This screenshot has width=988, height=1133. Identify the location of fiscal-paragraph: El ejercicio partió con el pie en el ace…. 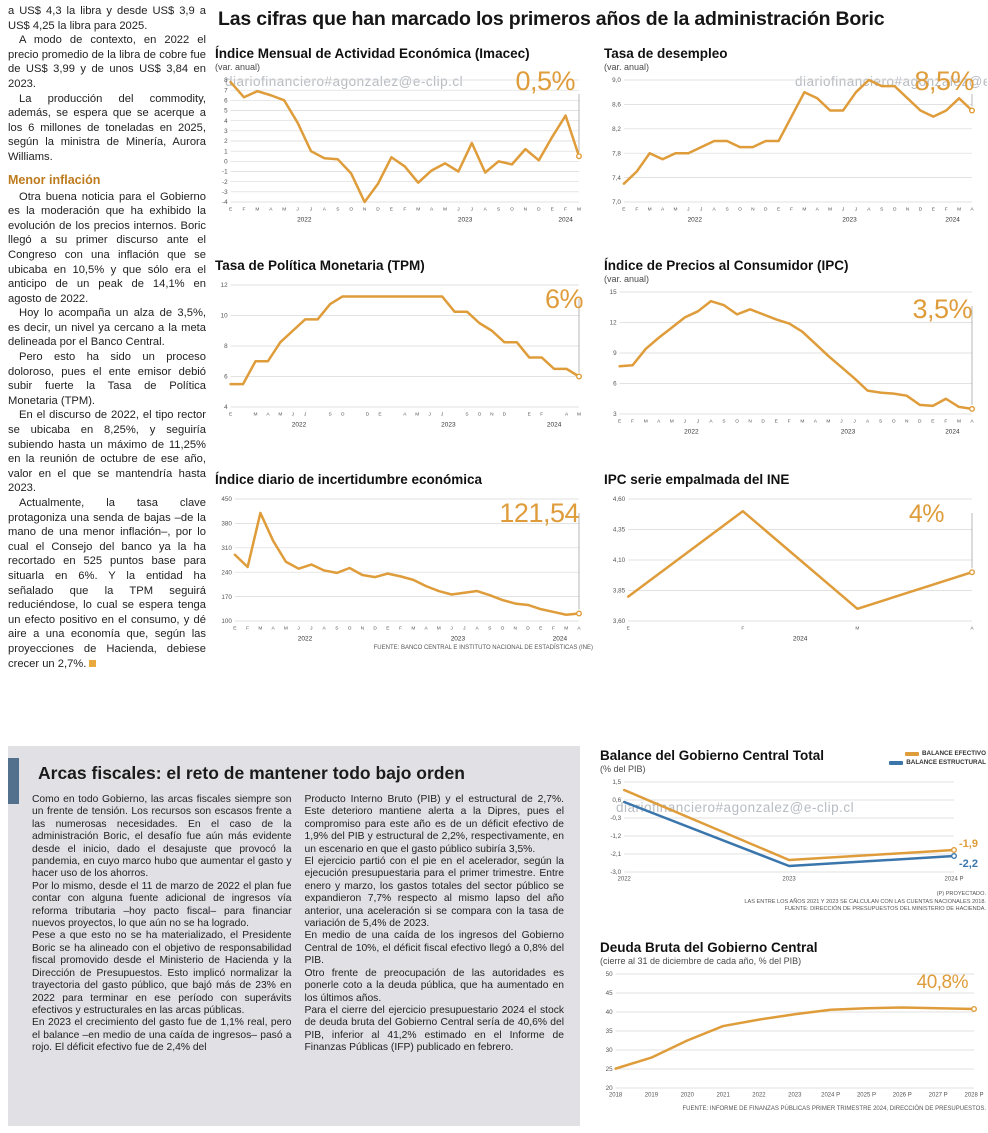
(434, 893).